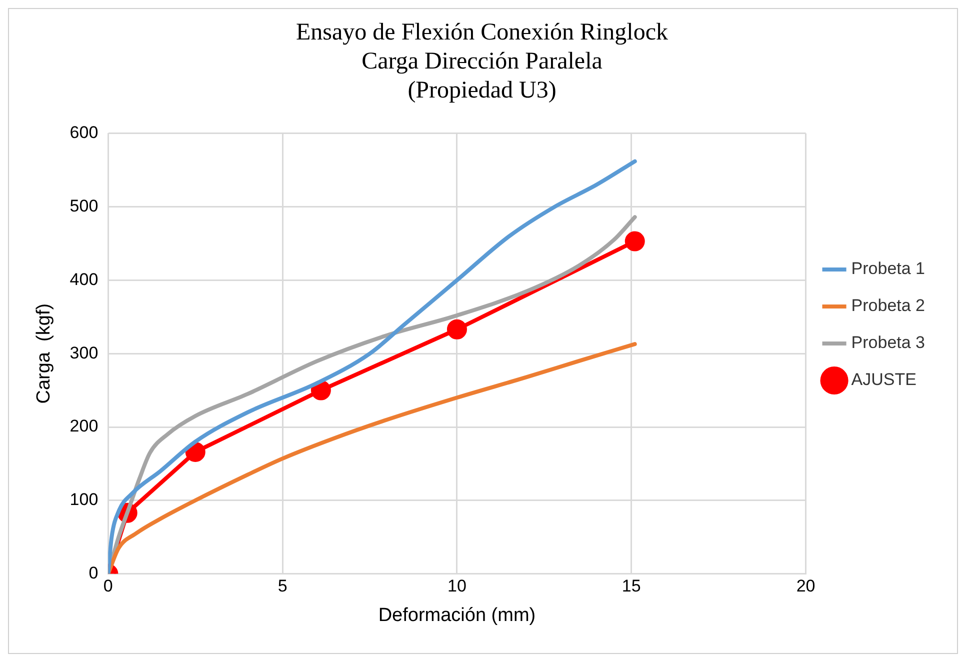  Describe the element at coordinates (84, 279) in the screenshot. I see `y-tick-label: 400` at that location.